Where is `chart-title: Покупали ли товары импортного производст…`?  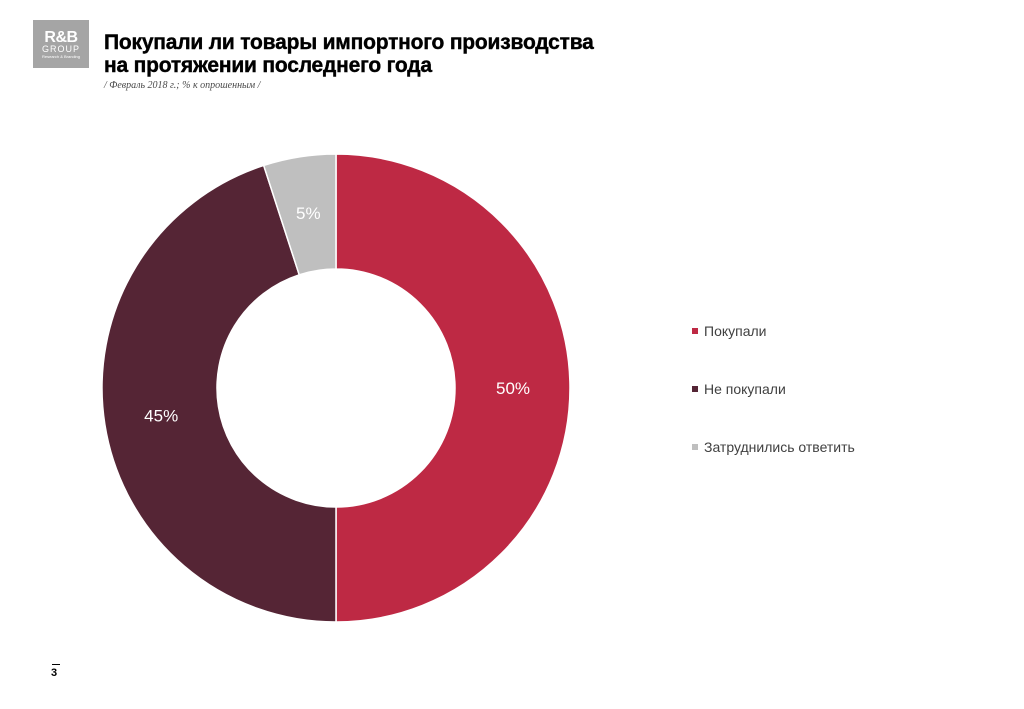 chart-title: Покупали ли товары импортного производст… is located at coordinates (349, 54).